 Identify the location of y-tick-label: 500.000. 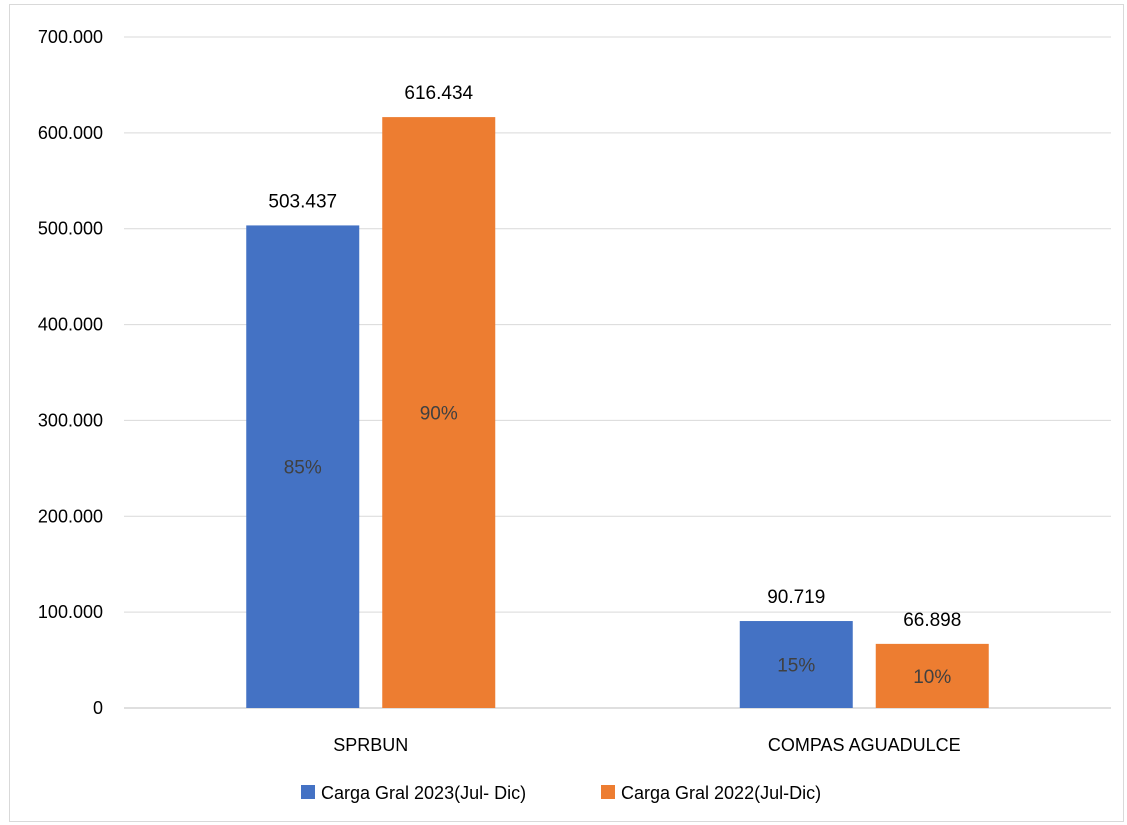
(70, 229).